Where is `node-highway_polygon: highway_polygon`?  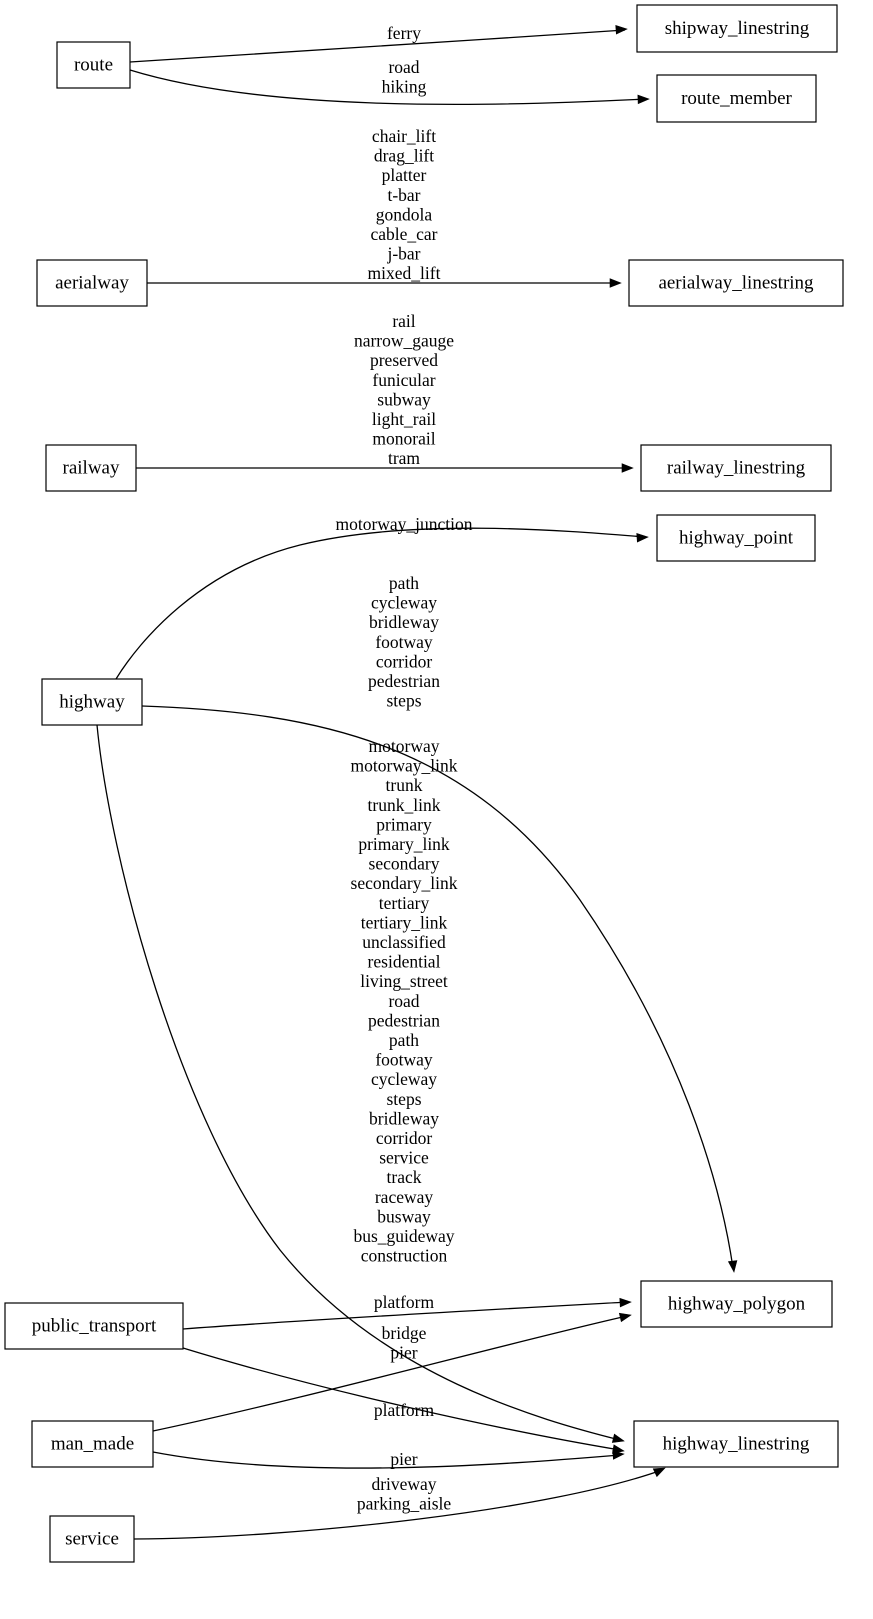 node-highway_polygon: highway_polygon is located at coordinates (736, 1304).